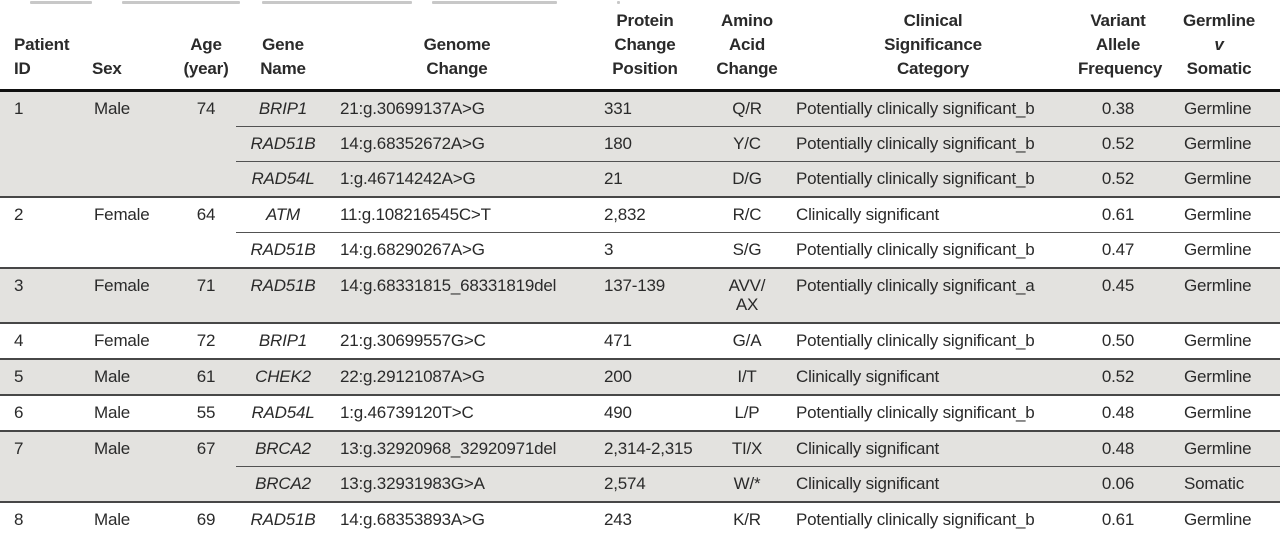 The width and height of the screenshot is (1280, 537). Describe the element at coordinates (283, 48) in the screenshot. I see `col-header-gene-name: Gene Name` at that location.